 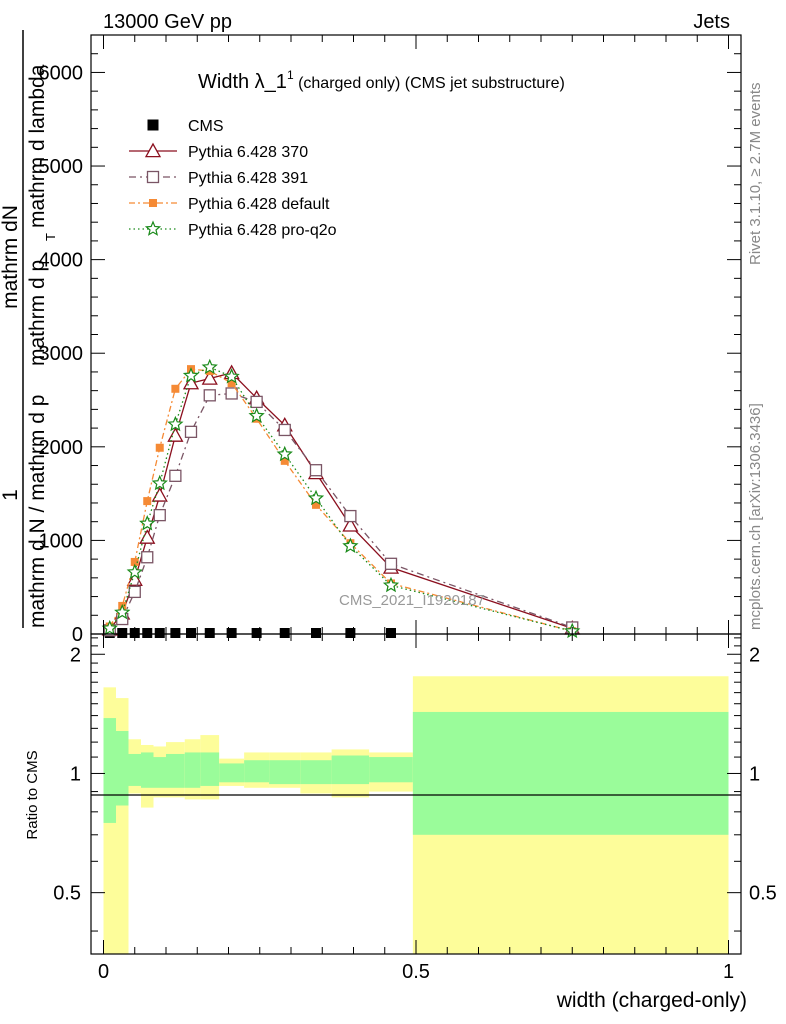 What do you see at coordinates (61, 73) in the screenshot?
I see `y-tick-label: 6000` at bounding box center [61, 73].